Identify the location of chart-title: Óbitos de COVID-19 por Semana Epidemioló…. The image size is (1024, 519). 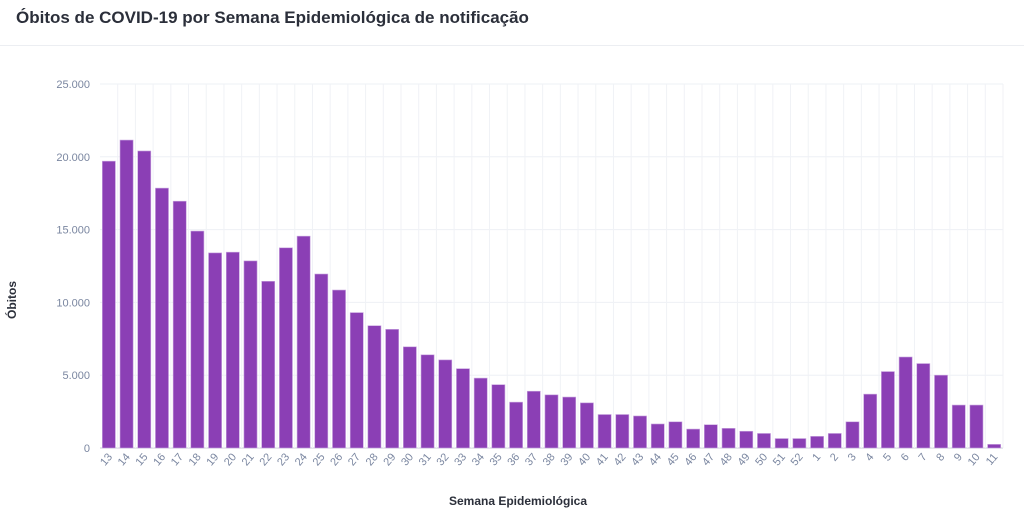
(272, 17).